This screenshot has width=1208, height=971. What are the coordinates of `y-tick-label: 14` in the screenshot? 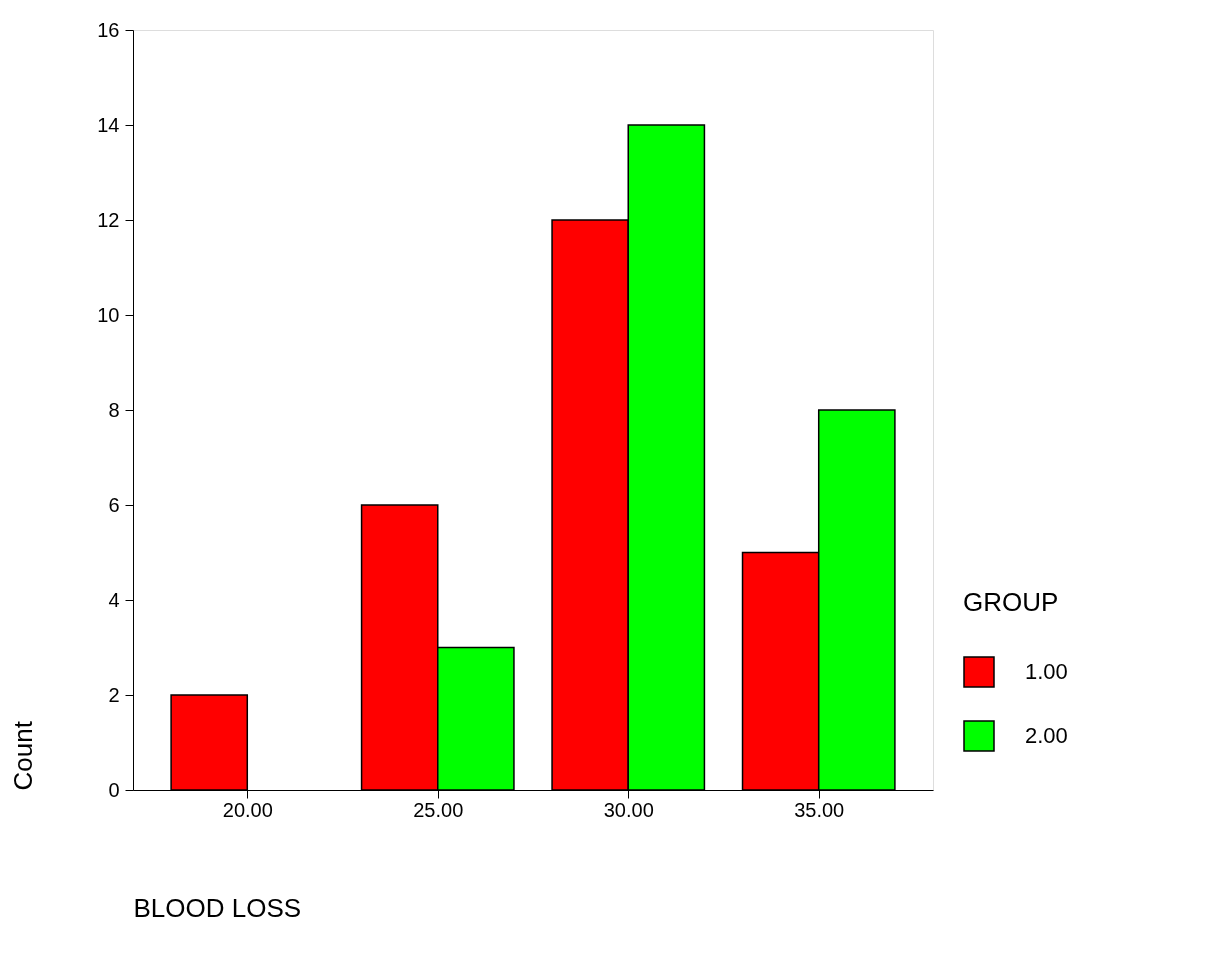 It's located at (108, 124).